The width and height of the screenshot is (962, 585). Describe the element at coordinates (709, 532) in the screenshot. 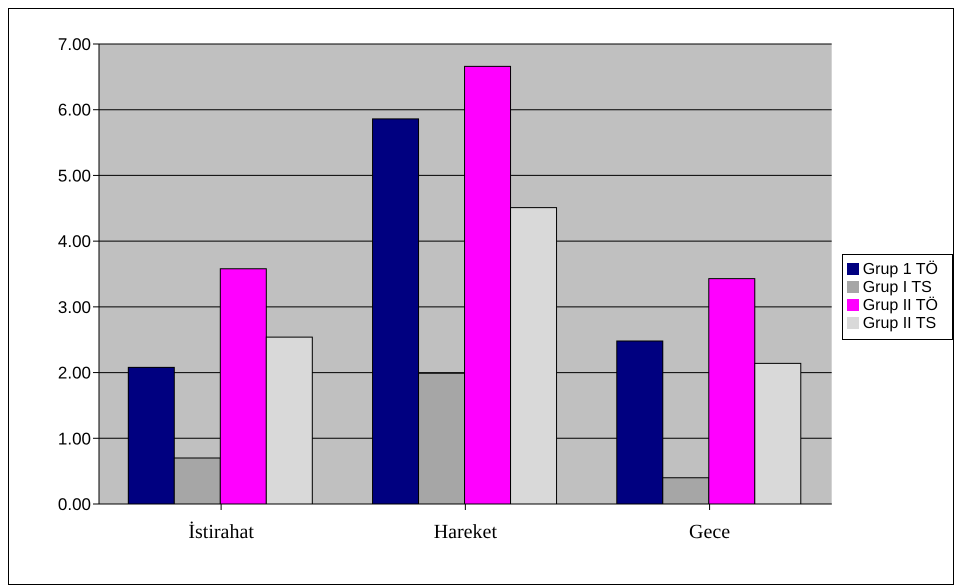

I see `x-tick-label: Gece` at that location.